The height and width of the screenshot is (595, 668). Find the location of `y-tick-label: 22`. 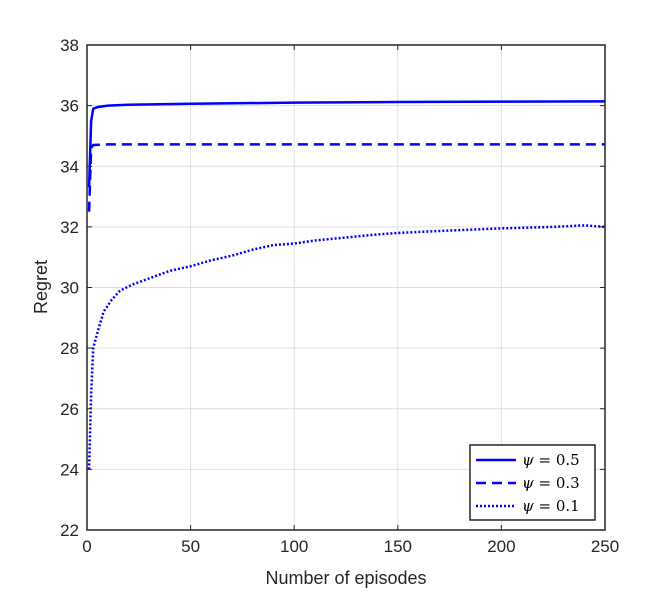

y-tick-label: 22 is located at coordinates (69, 530).